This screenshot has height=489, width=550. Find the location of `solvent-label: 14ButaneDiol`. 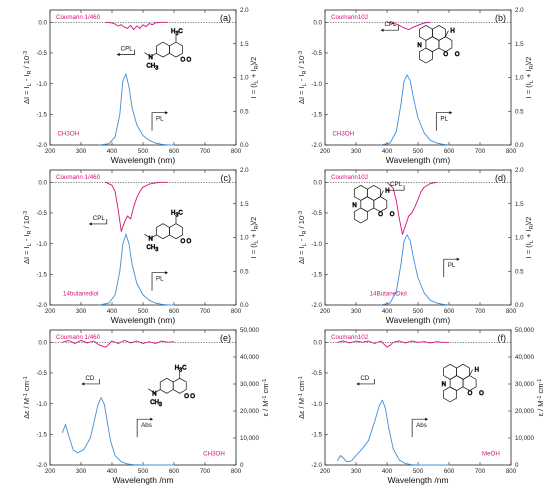

solvent-label: 14ButaneDiol is located at coordinates (388, 294).